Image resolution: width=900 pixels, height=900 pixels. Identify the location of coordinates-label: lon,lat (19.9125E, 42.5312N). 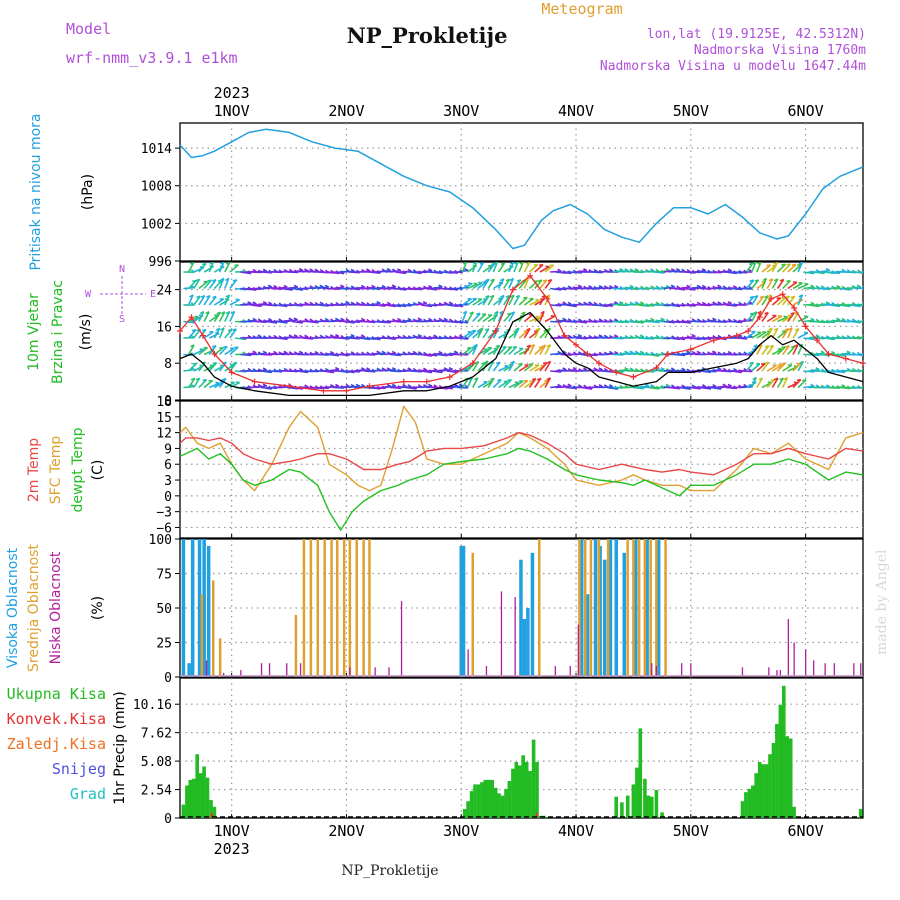
(756, 34).